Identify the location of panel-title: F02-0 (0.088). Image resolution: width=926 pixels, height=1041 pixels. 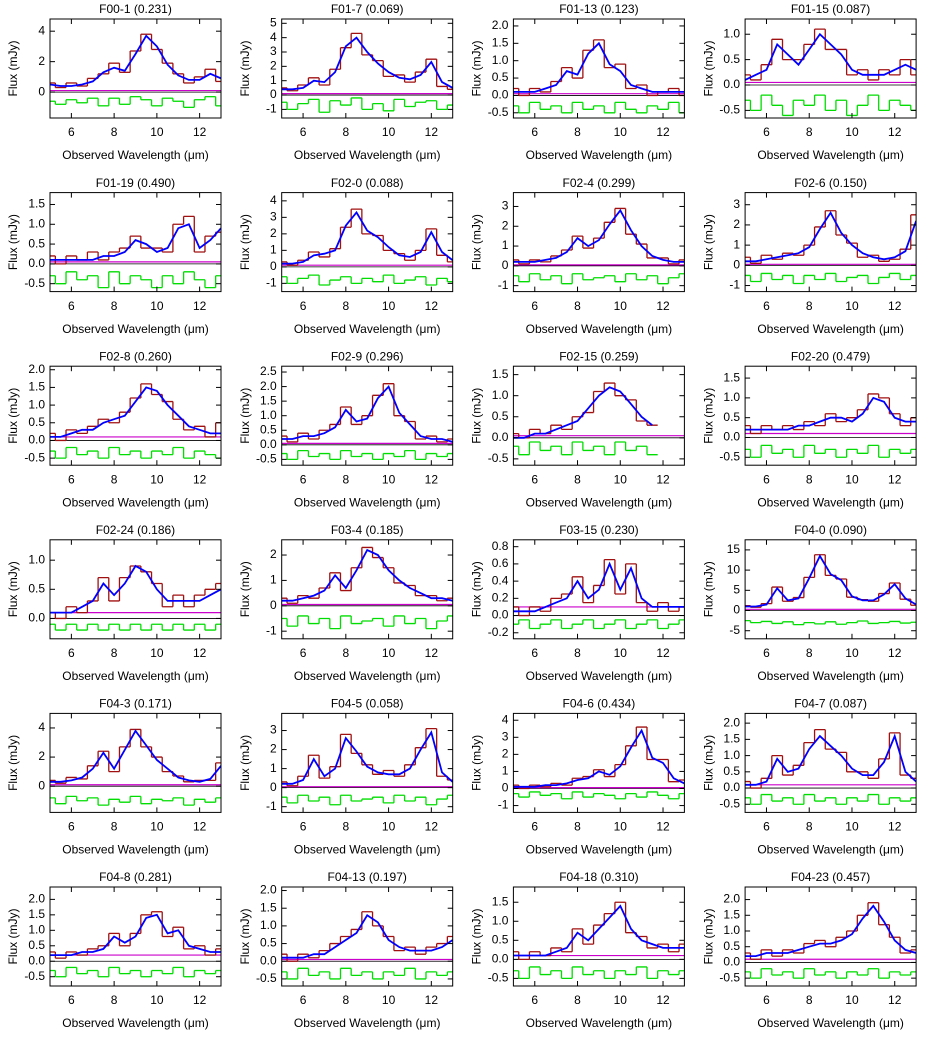
(367, 183).